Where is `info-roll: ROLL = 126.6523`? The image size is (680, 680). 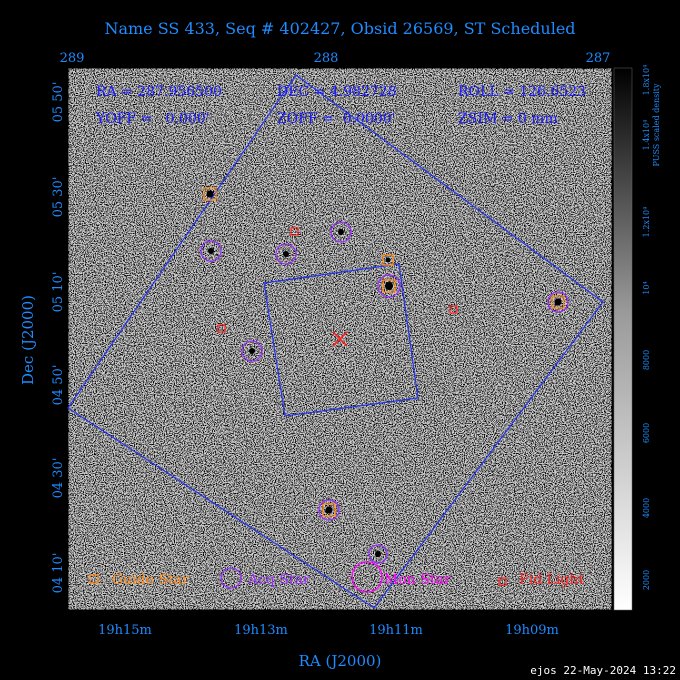
info-roll: ROLL = 126.6523 is located at coordinates (522, 92).